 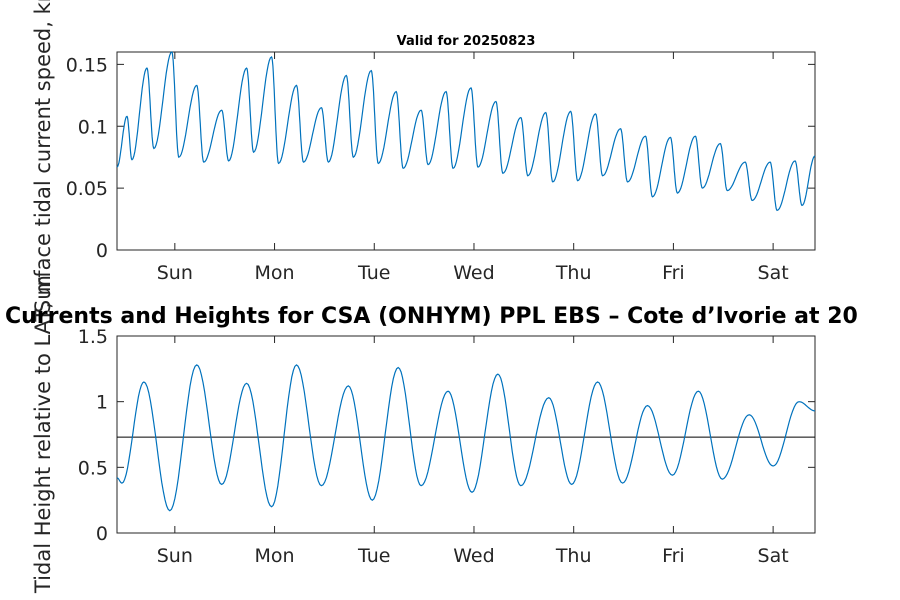 What do you see at coordinates (43, 156) in the screenshot?
I see `y-axis-label: Surface tidal current speed, kn` at bounding box center [43, 156].